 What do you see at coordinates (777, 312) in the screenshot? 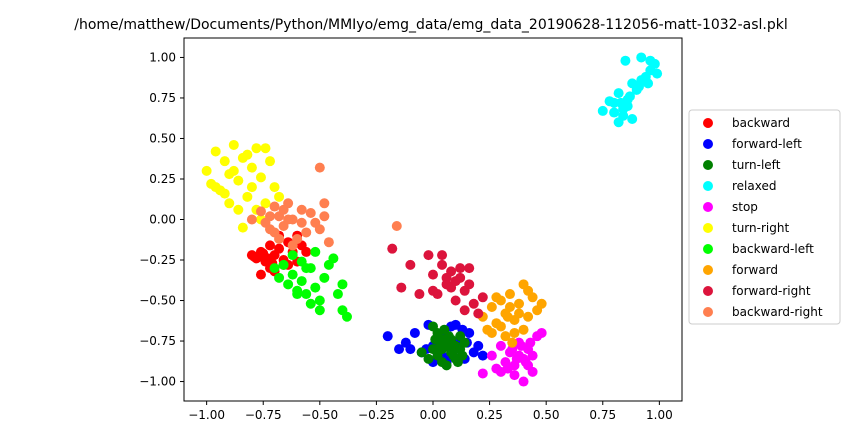
I see `legend-label-backward-right: backward-right` at bounding box center [777, 312].